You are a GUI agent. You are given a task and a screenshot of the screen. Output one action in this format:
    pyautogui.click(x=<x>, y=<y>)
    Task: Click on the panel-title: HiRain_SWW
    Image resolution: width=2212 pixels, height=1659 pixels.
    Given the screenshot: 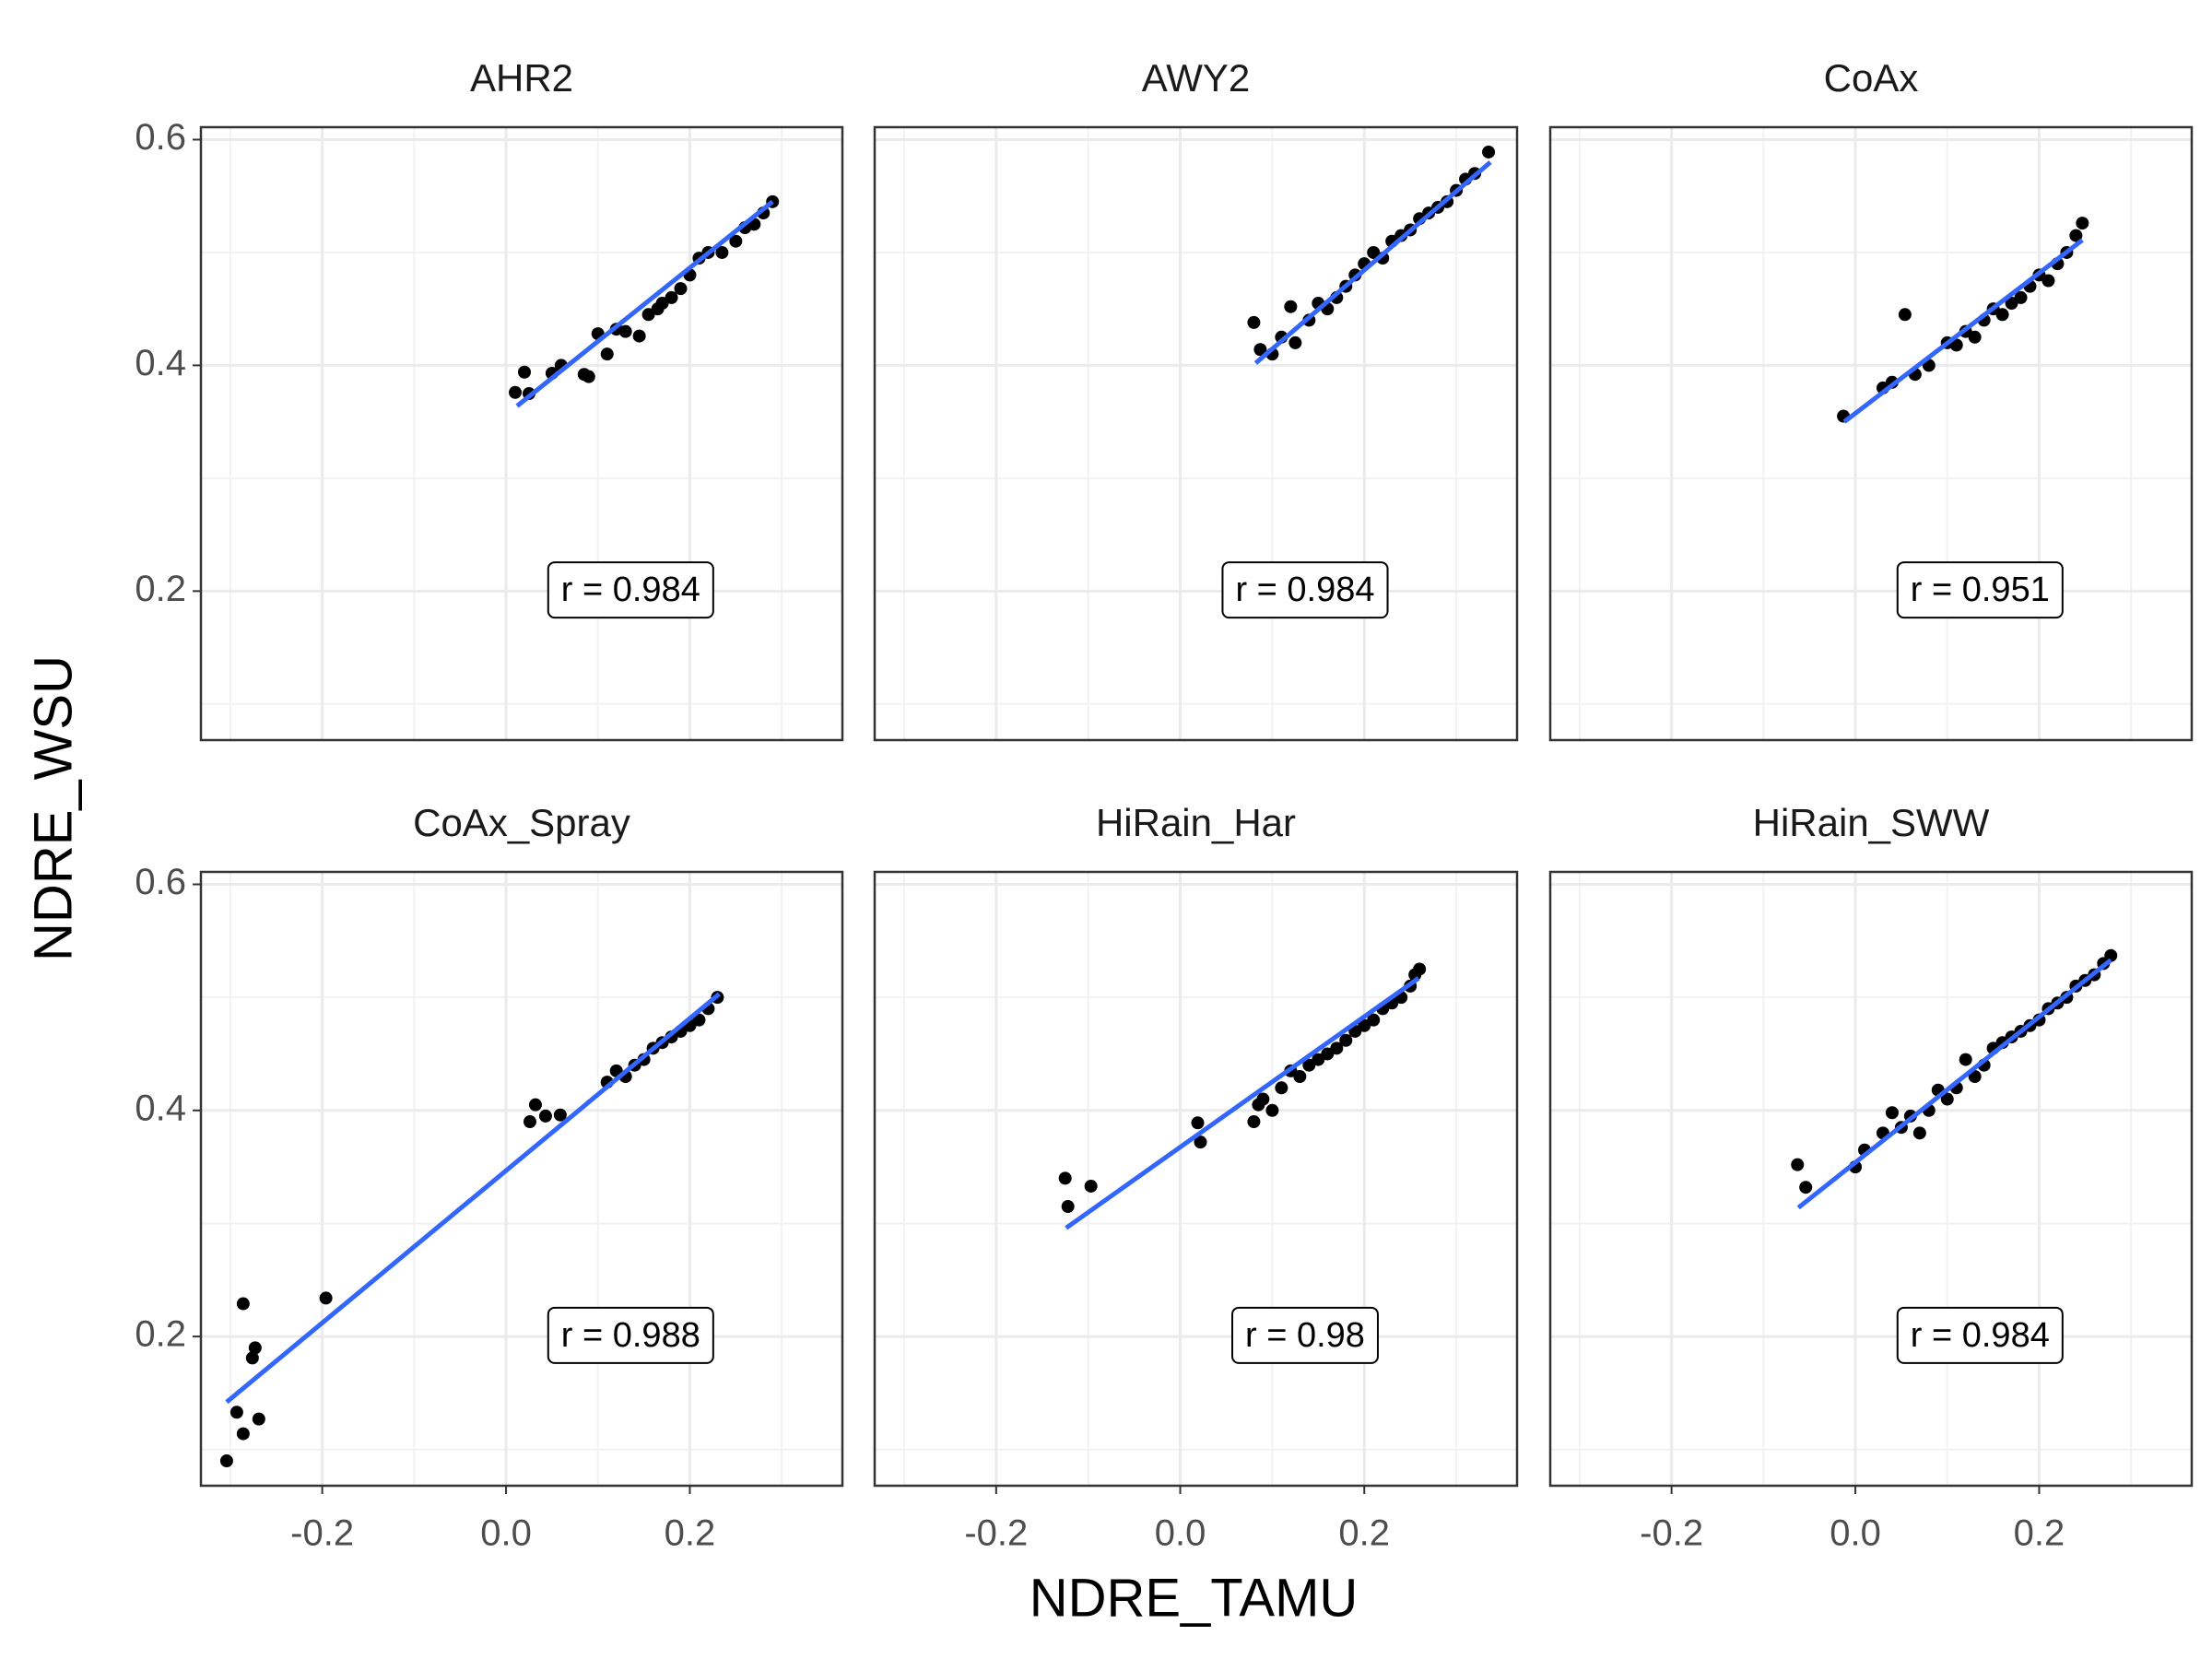 What is the action you would take?
    pyautogui.click(x=1871, y=822)
    